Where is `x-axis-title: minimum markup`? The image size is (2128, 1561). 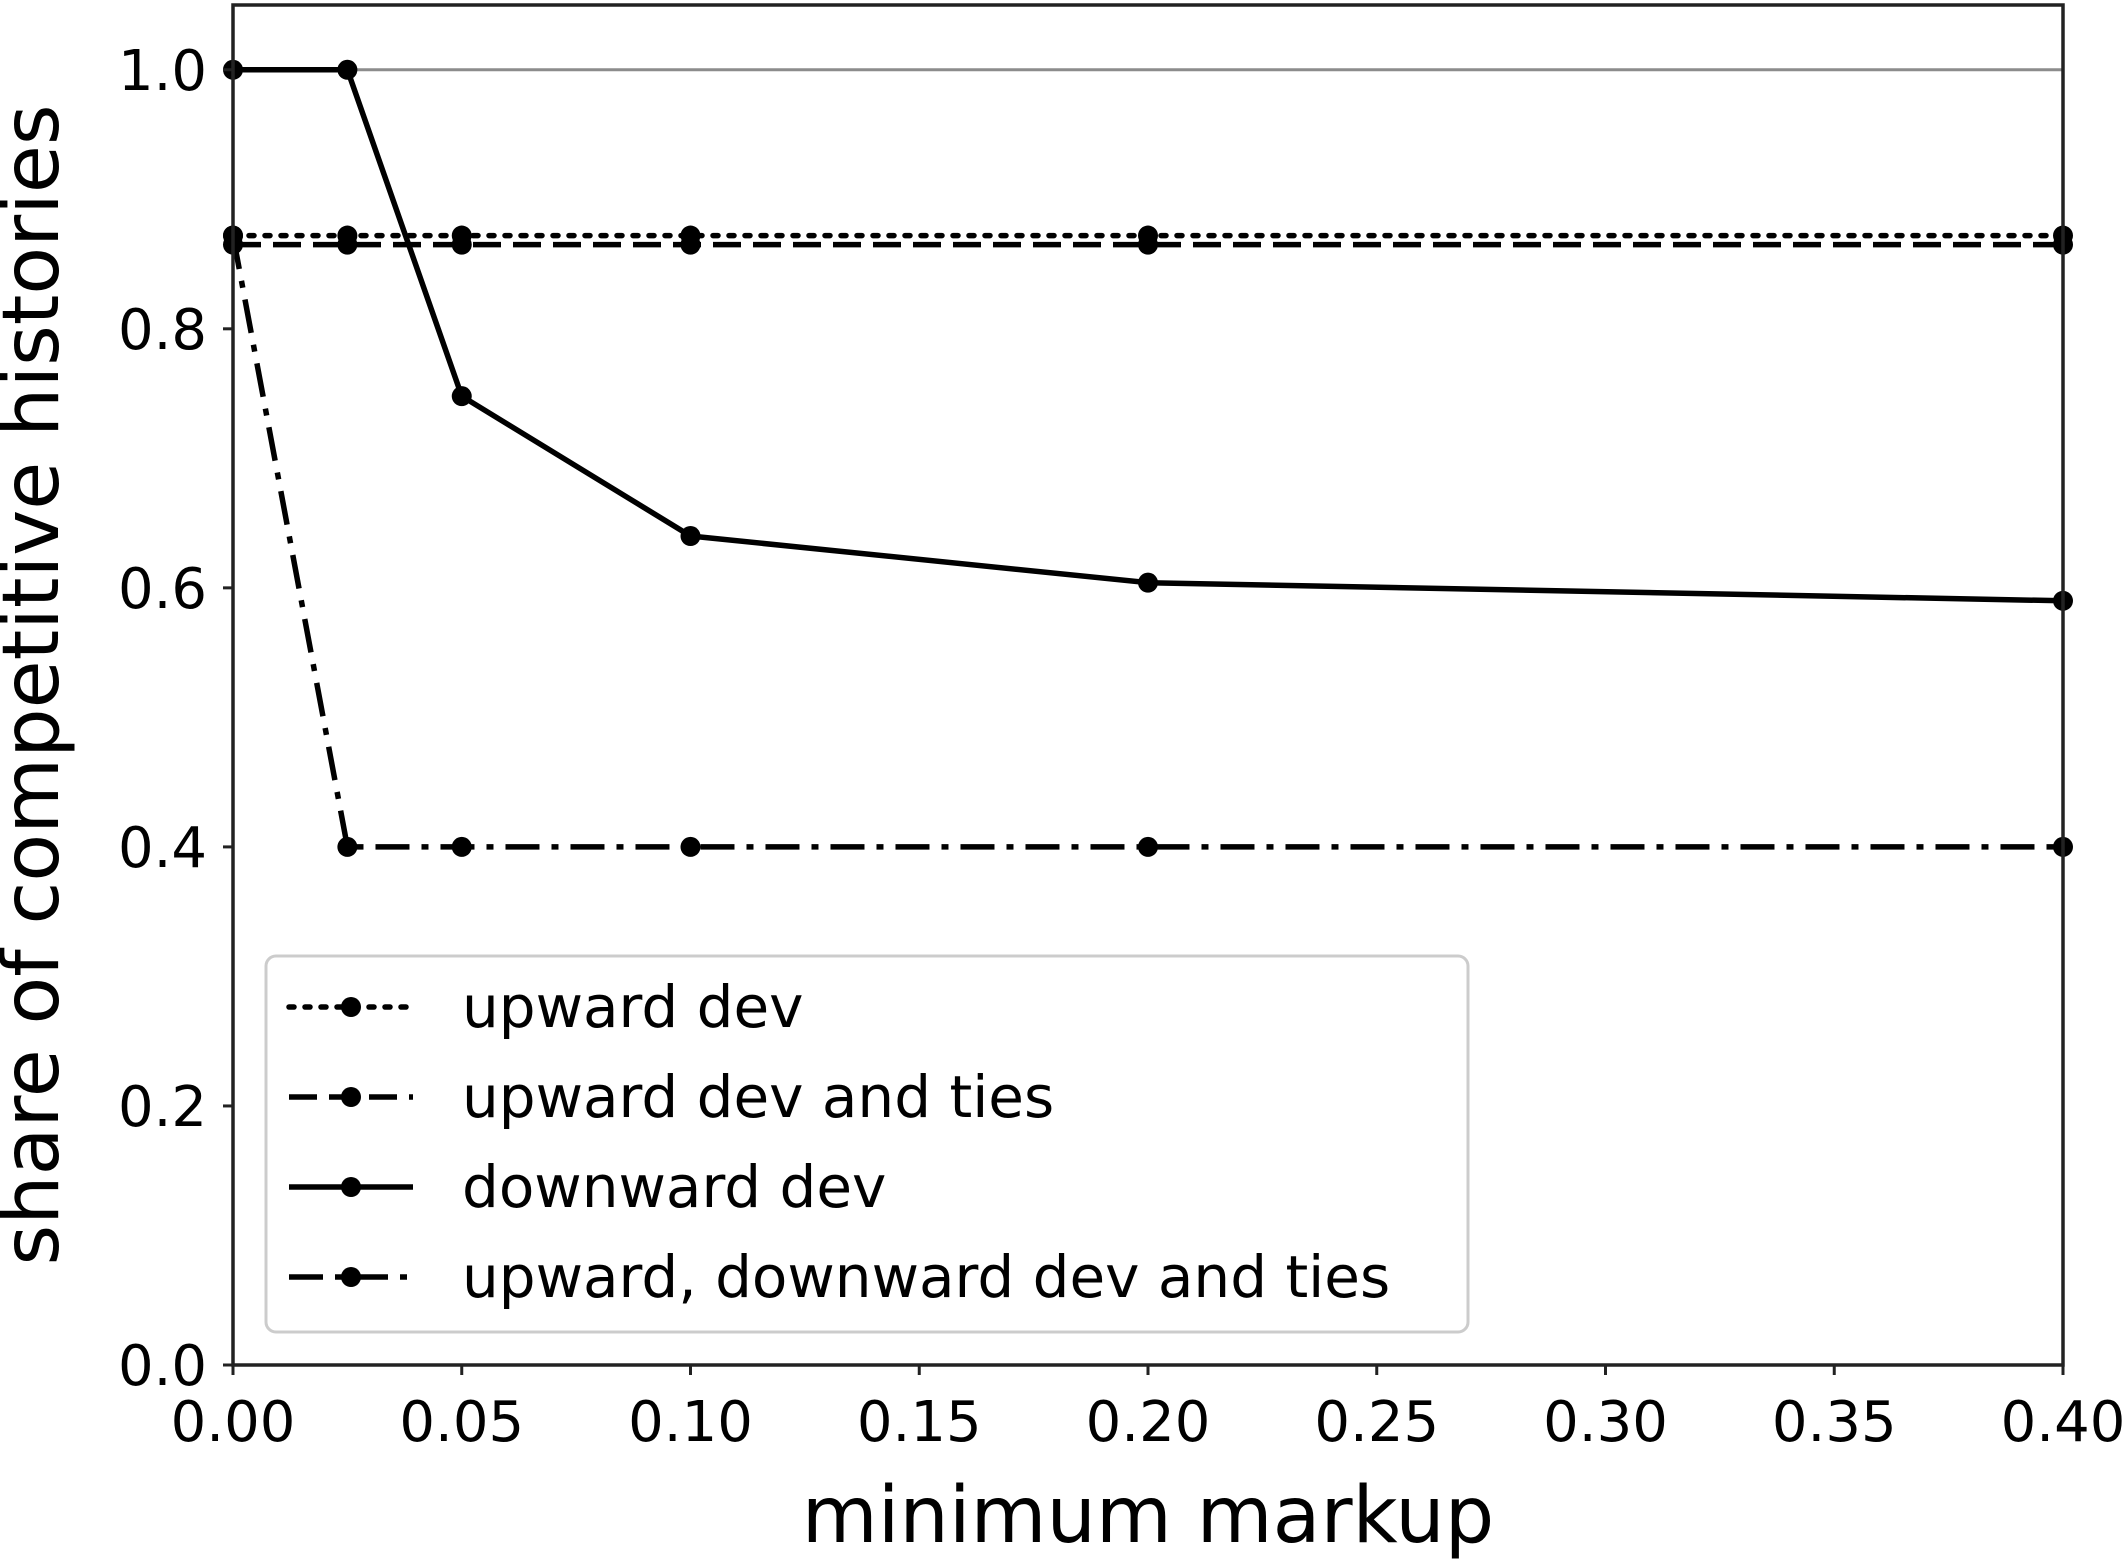
x-axis-title: minimum markup is located at coordinates (1148, 1516).